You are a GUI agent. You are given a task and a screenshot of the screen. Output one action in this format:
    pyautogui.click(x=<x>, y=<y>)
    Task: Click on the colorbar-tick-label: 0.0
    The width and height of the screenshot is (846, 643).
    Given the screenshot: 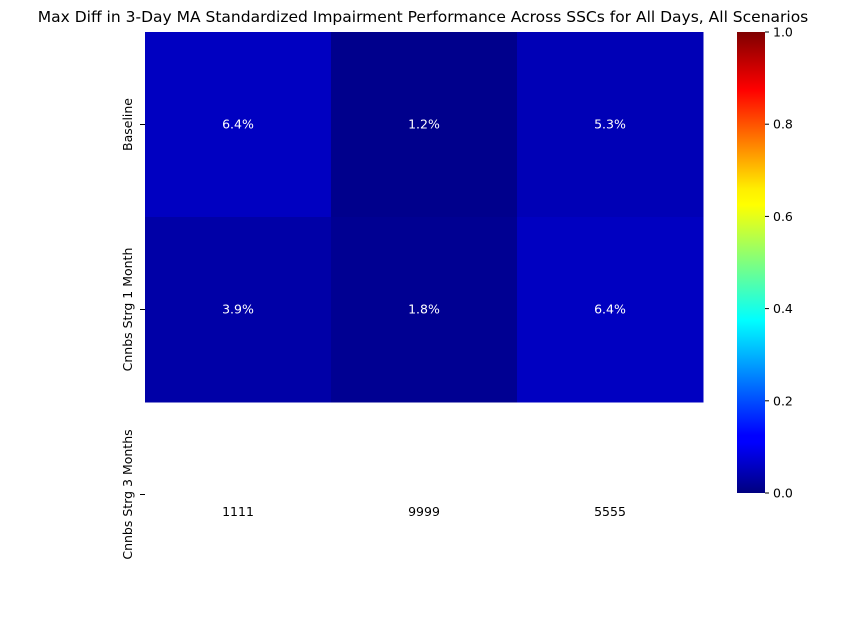 What is the action you would take?
    pyautogui.click(x=783, y=493)
    